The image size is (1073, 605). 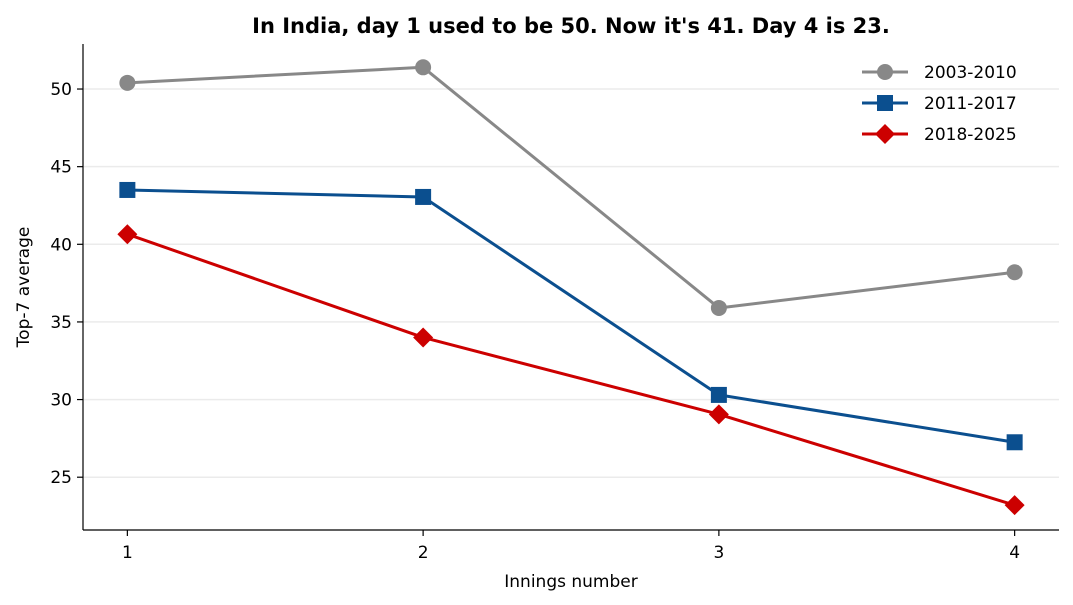 I want to click on x-tick-label: 3, so click(x=718, y=553).